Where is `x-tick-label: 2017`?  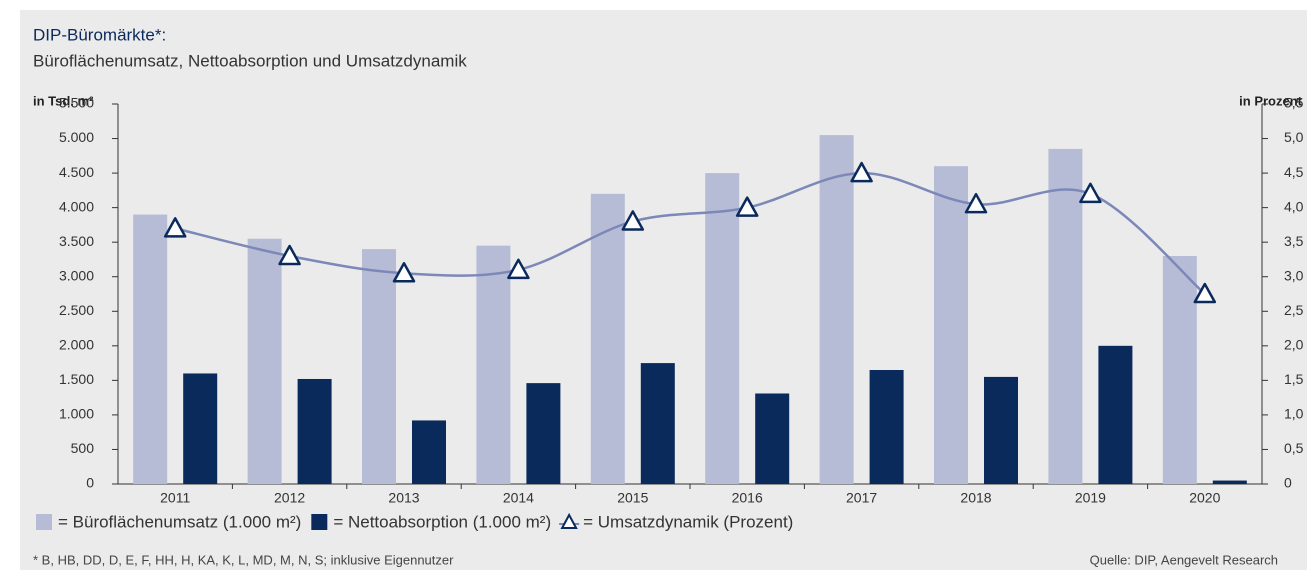
x-tick-label: 2017 is located at coordinates (861, 498).